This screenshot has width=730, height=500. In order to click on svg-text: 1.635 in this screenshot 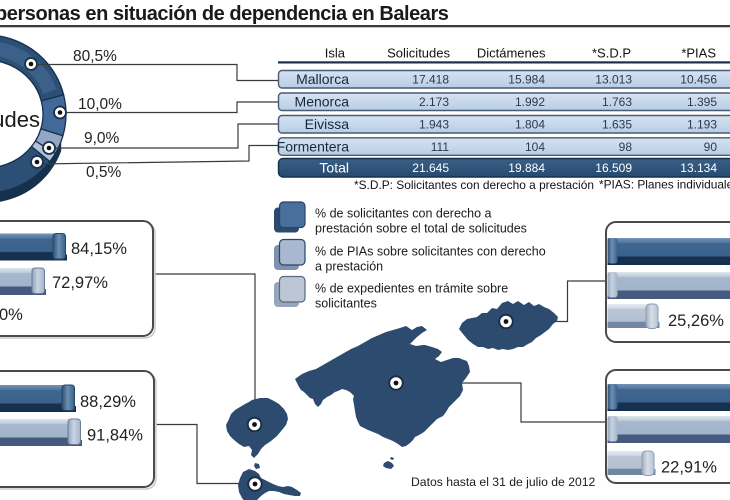, I will do `click(617, 125)`.